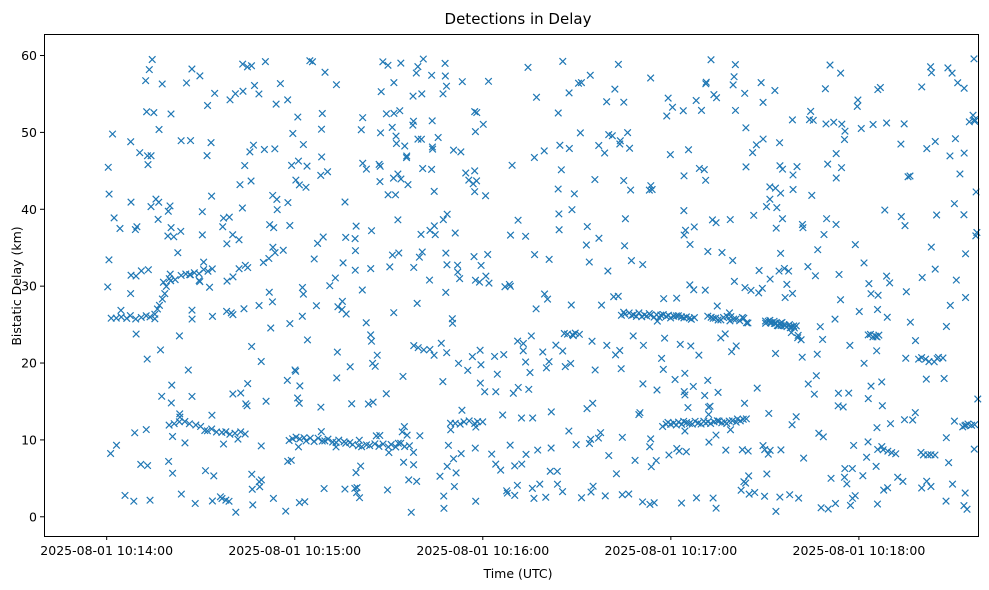  What do you see at coordinates (670, 550) in the screenshot?
I see `x-tick-label: 2025-08-01 10:17:00` at bounding box center [670, 550].